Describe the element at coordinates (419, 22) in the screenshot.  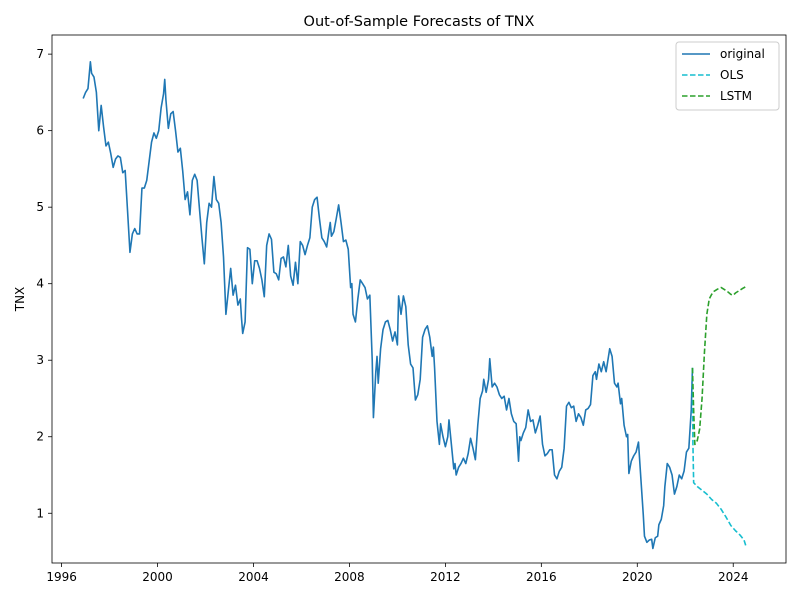
I see `chart-title: Out-of-Sample Forecasts of TNX` at that location.